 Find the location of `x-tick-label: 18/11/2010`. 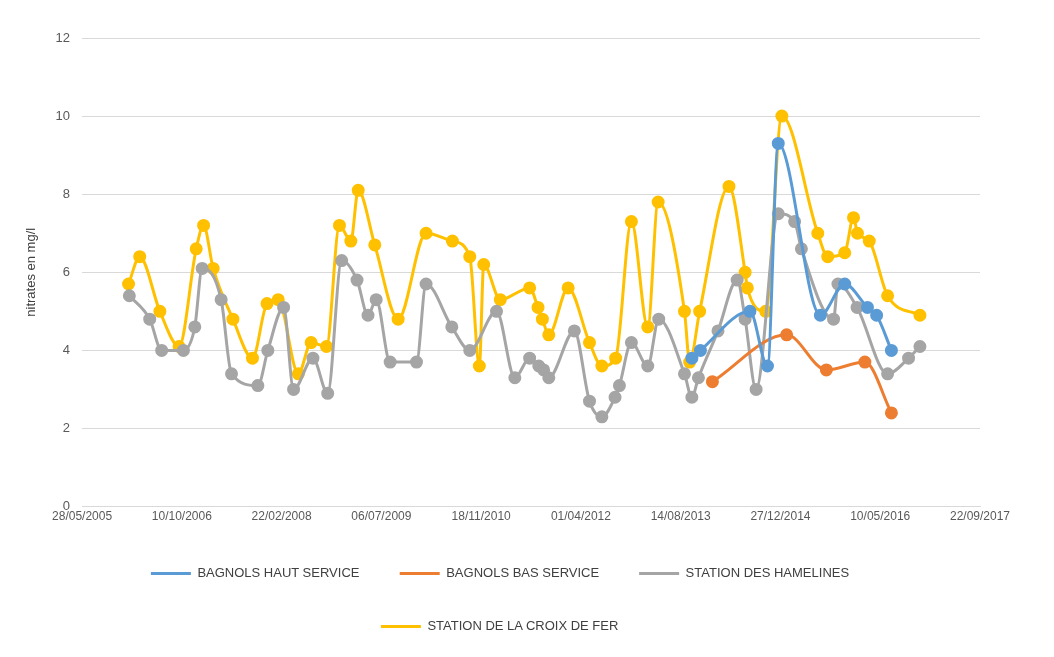

x-tick-label: 18/11/2010 is located at coordinates (481, 516).